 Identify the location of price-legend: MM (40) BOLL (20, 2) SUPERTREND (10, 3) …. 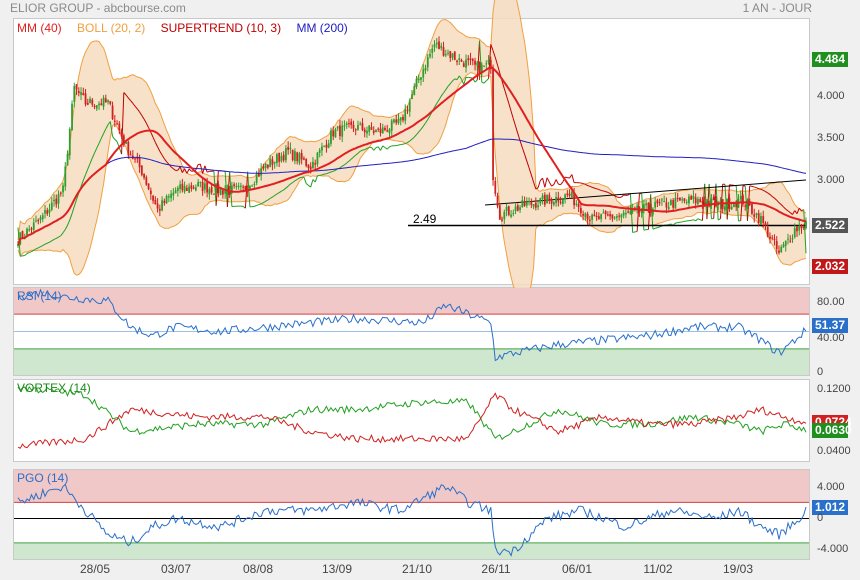
(188, 28).